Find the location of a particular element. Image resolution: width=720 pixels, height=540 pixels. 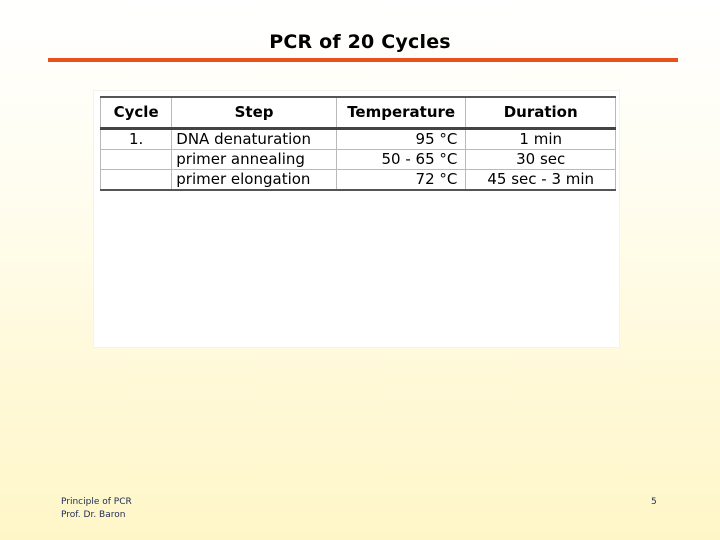

footer-info: Principle of PCR Prof. Dr. Baron is located at coordinates (96, 509).